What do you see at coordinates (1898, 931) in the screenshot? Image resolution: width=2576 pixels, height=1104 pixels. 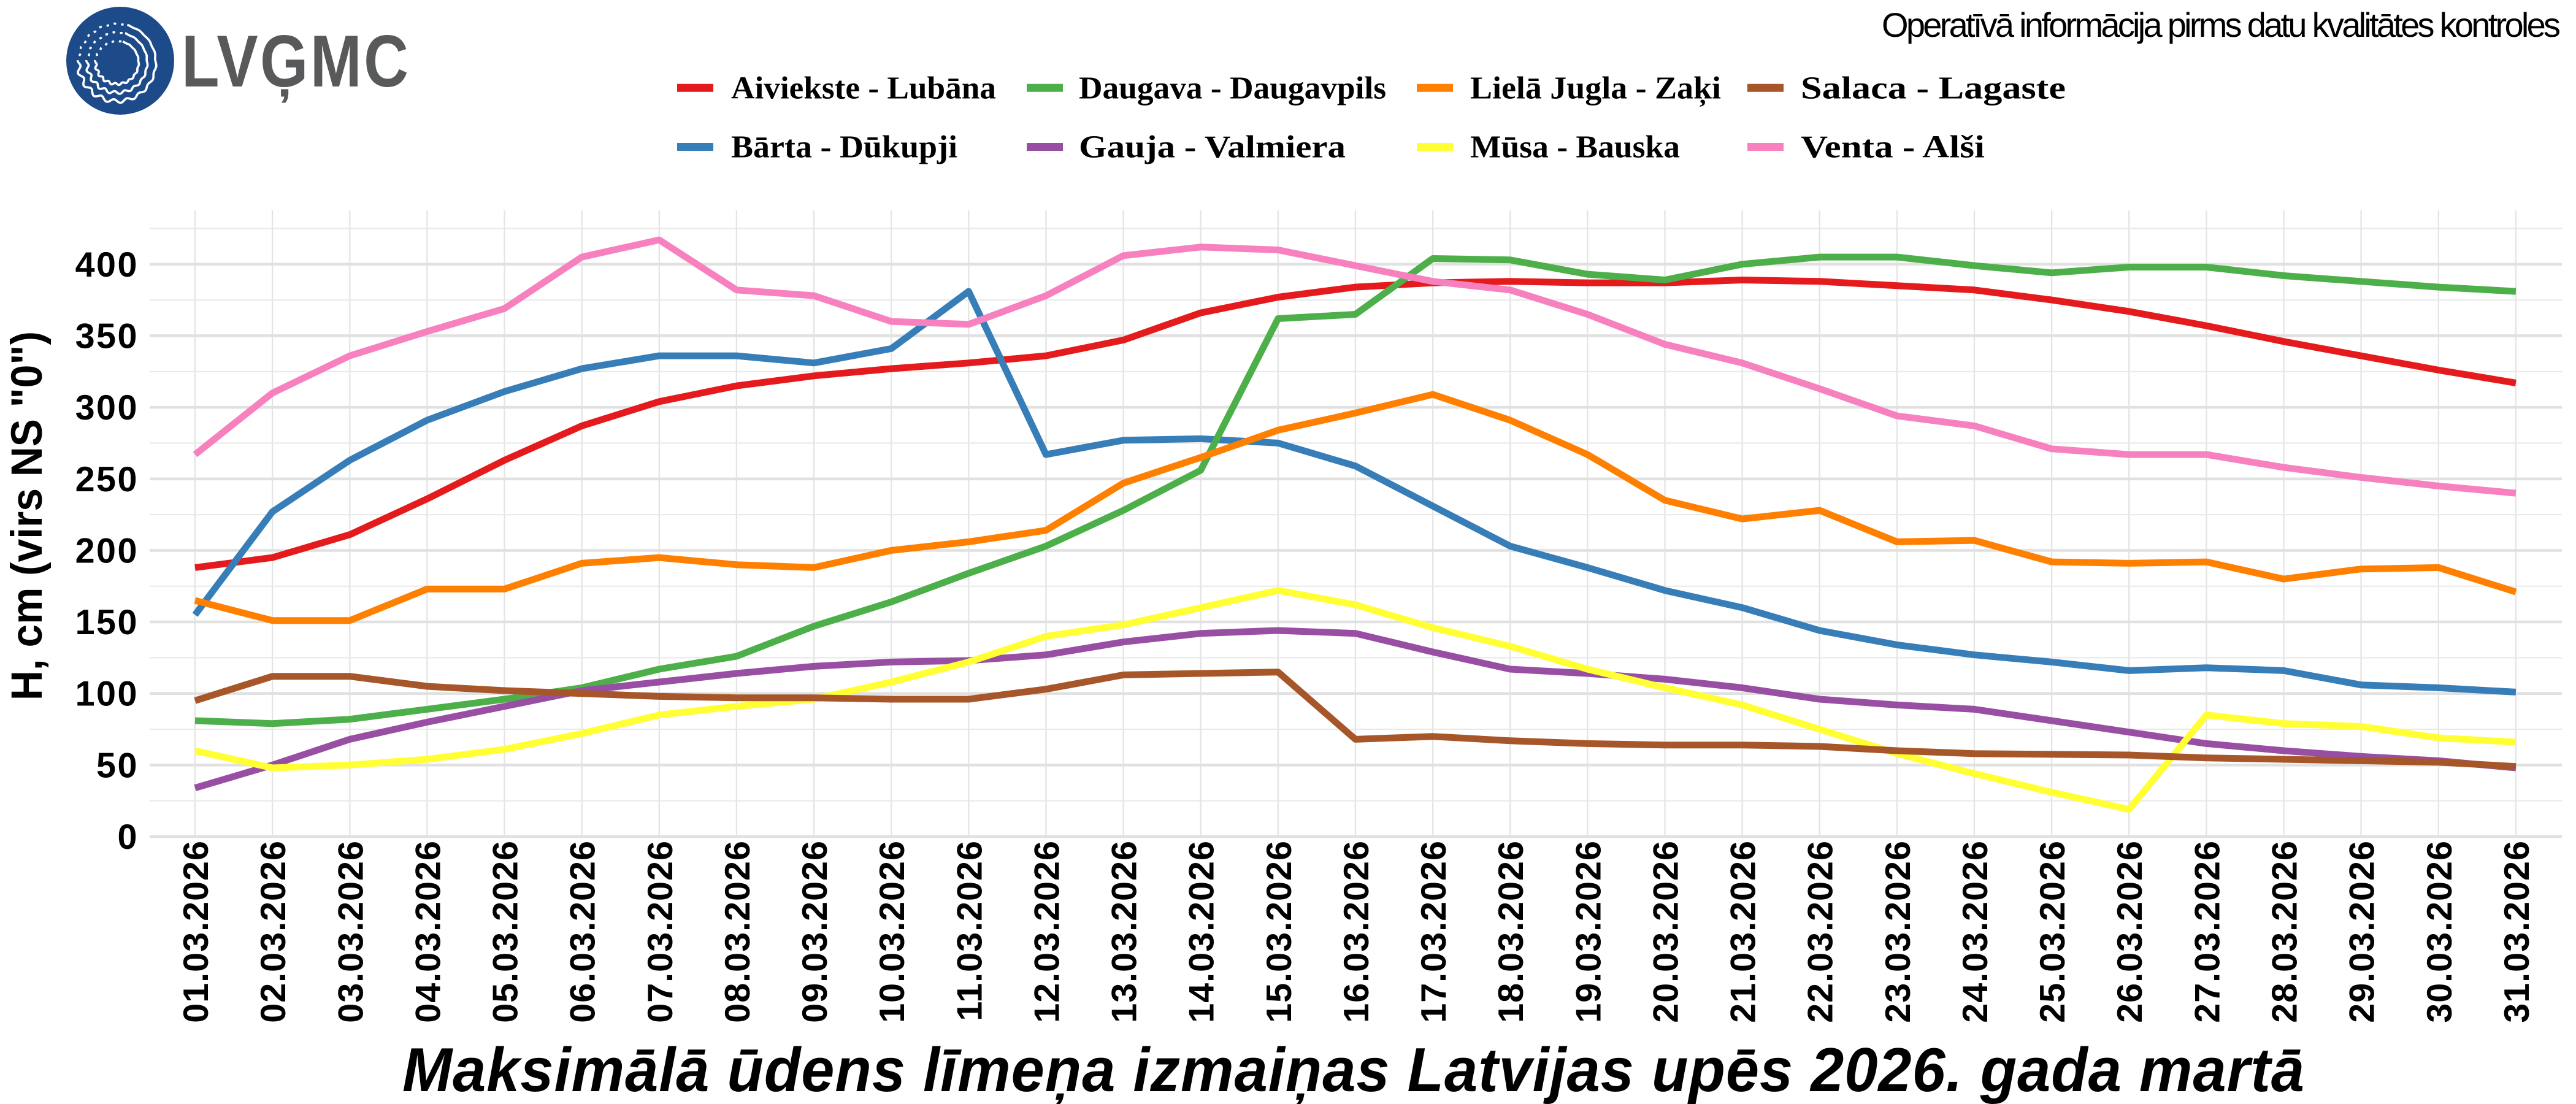 I see `svg-text: 23.03.2026` at bounding box center [1898, 931].